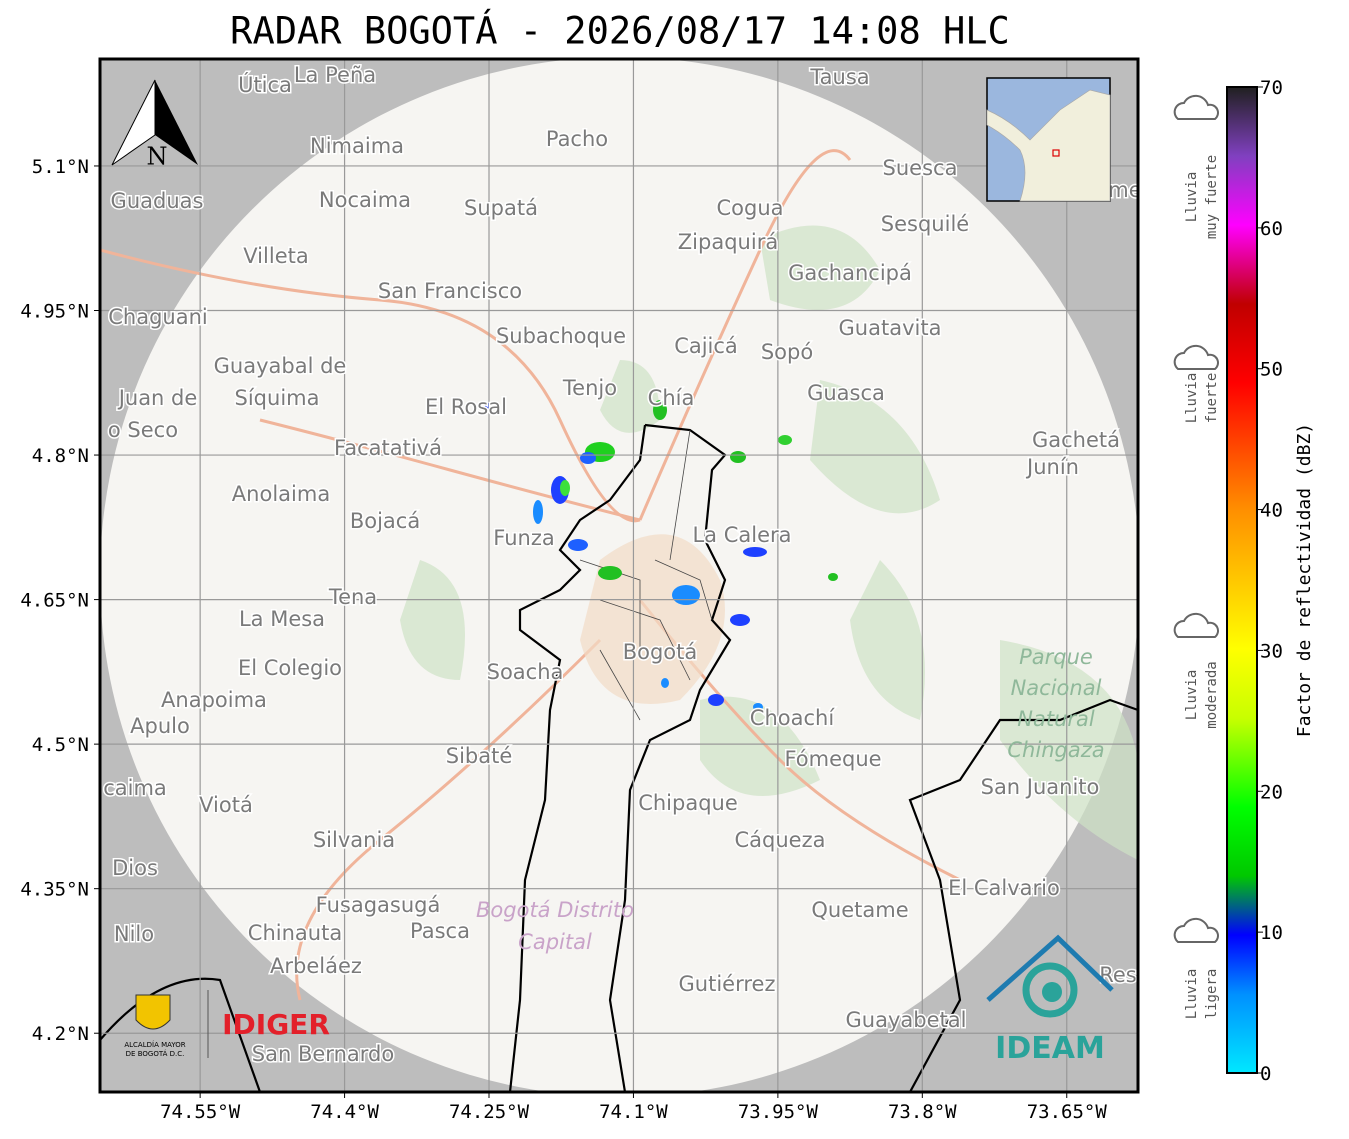 The height and width of the screenshot is (1139, 1349). Describe the element at coordinates (214, 700) in the screenshot. I see `place-label: Anapoima` at that location.